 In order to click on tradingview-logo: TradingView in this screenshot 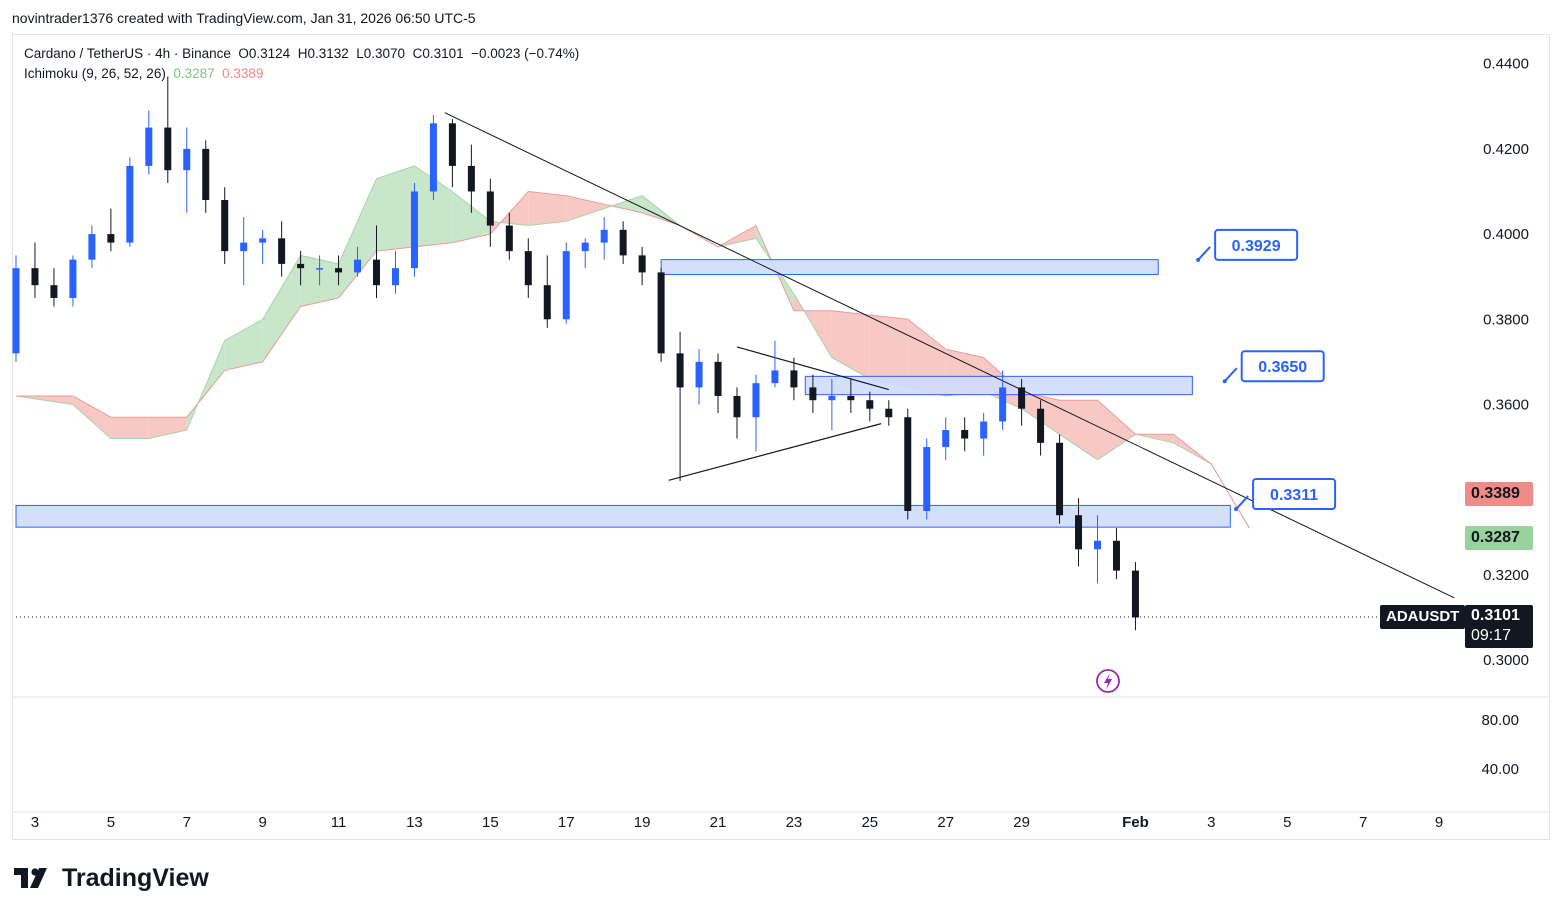, I will do `click(111, 878)`.